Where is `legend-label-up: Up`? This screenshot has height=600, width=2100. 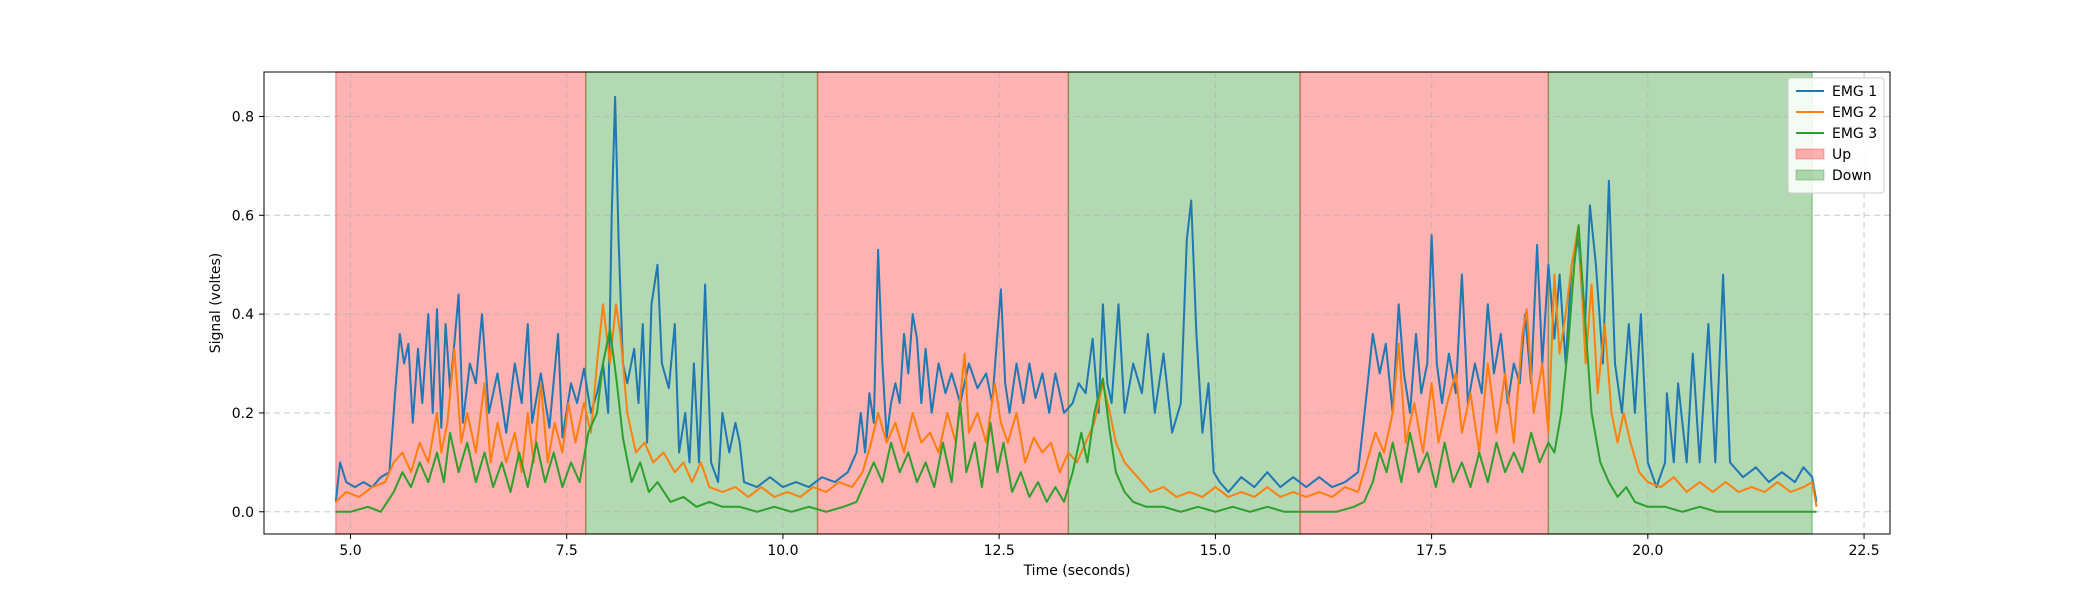
legend-label-up: Up is located at coordinates (1841, 155).